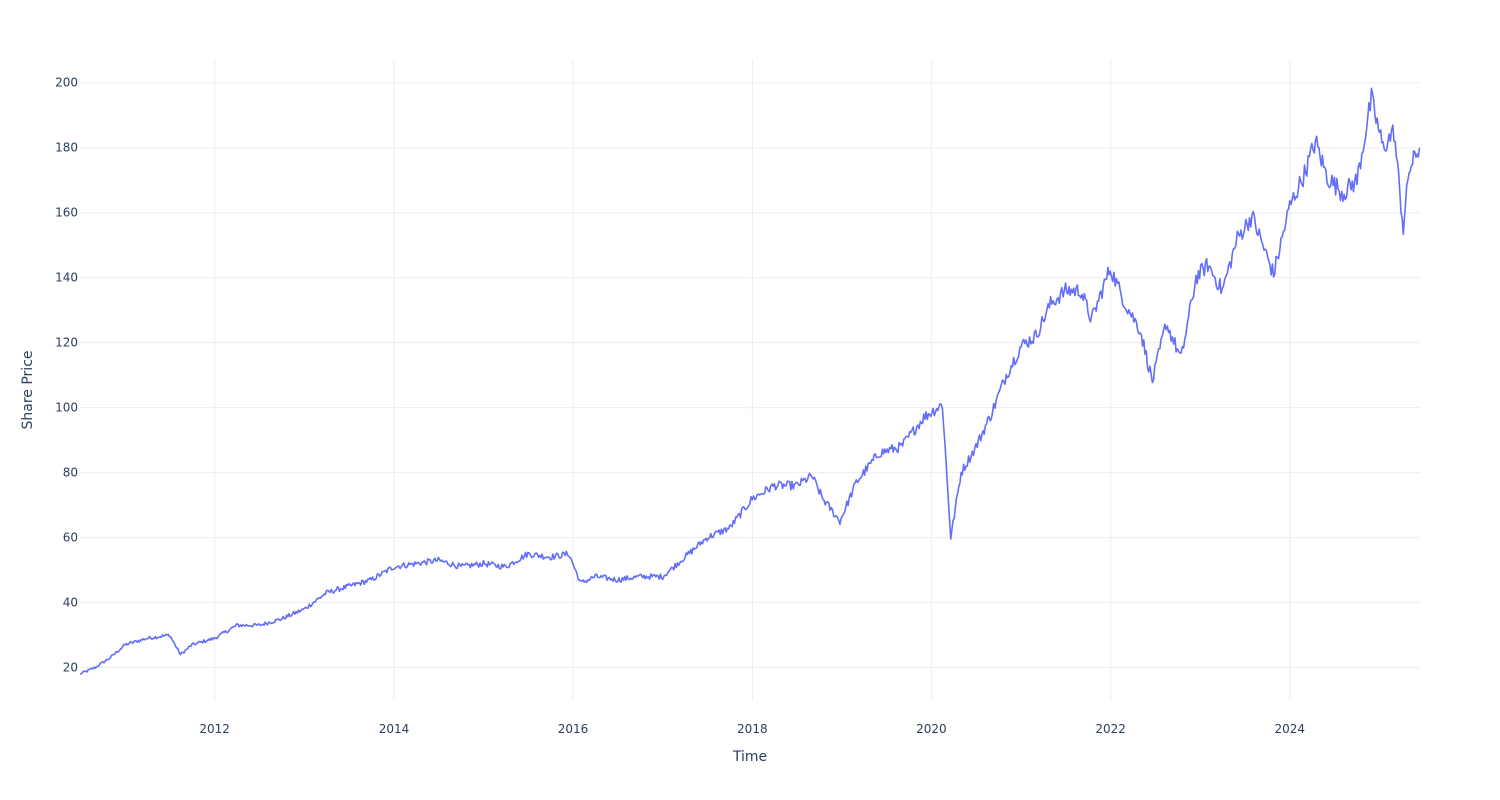  What do you see at coordinates (66, 278) in the screenshot?
I see `y-tick-label: 140` at bounding box center [66, 278].